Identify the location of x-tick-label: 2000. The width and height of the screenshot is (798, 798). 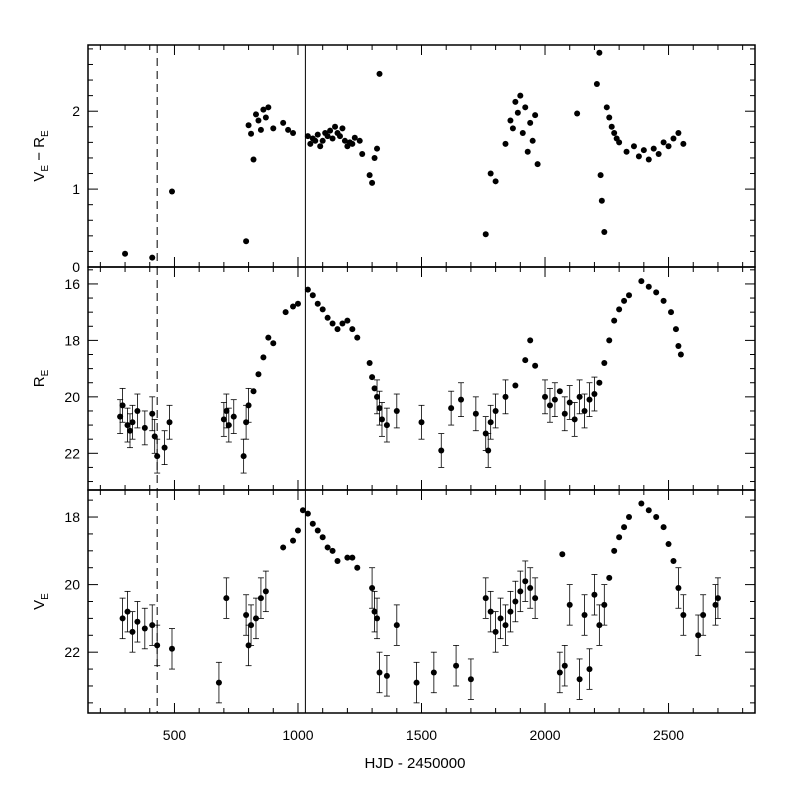
(544, 735).